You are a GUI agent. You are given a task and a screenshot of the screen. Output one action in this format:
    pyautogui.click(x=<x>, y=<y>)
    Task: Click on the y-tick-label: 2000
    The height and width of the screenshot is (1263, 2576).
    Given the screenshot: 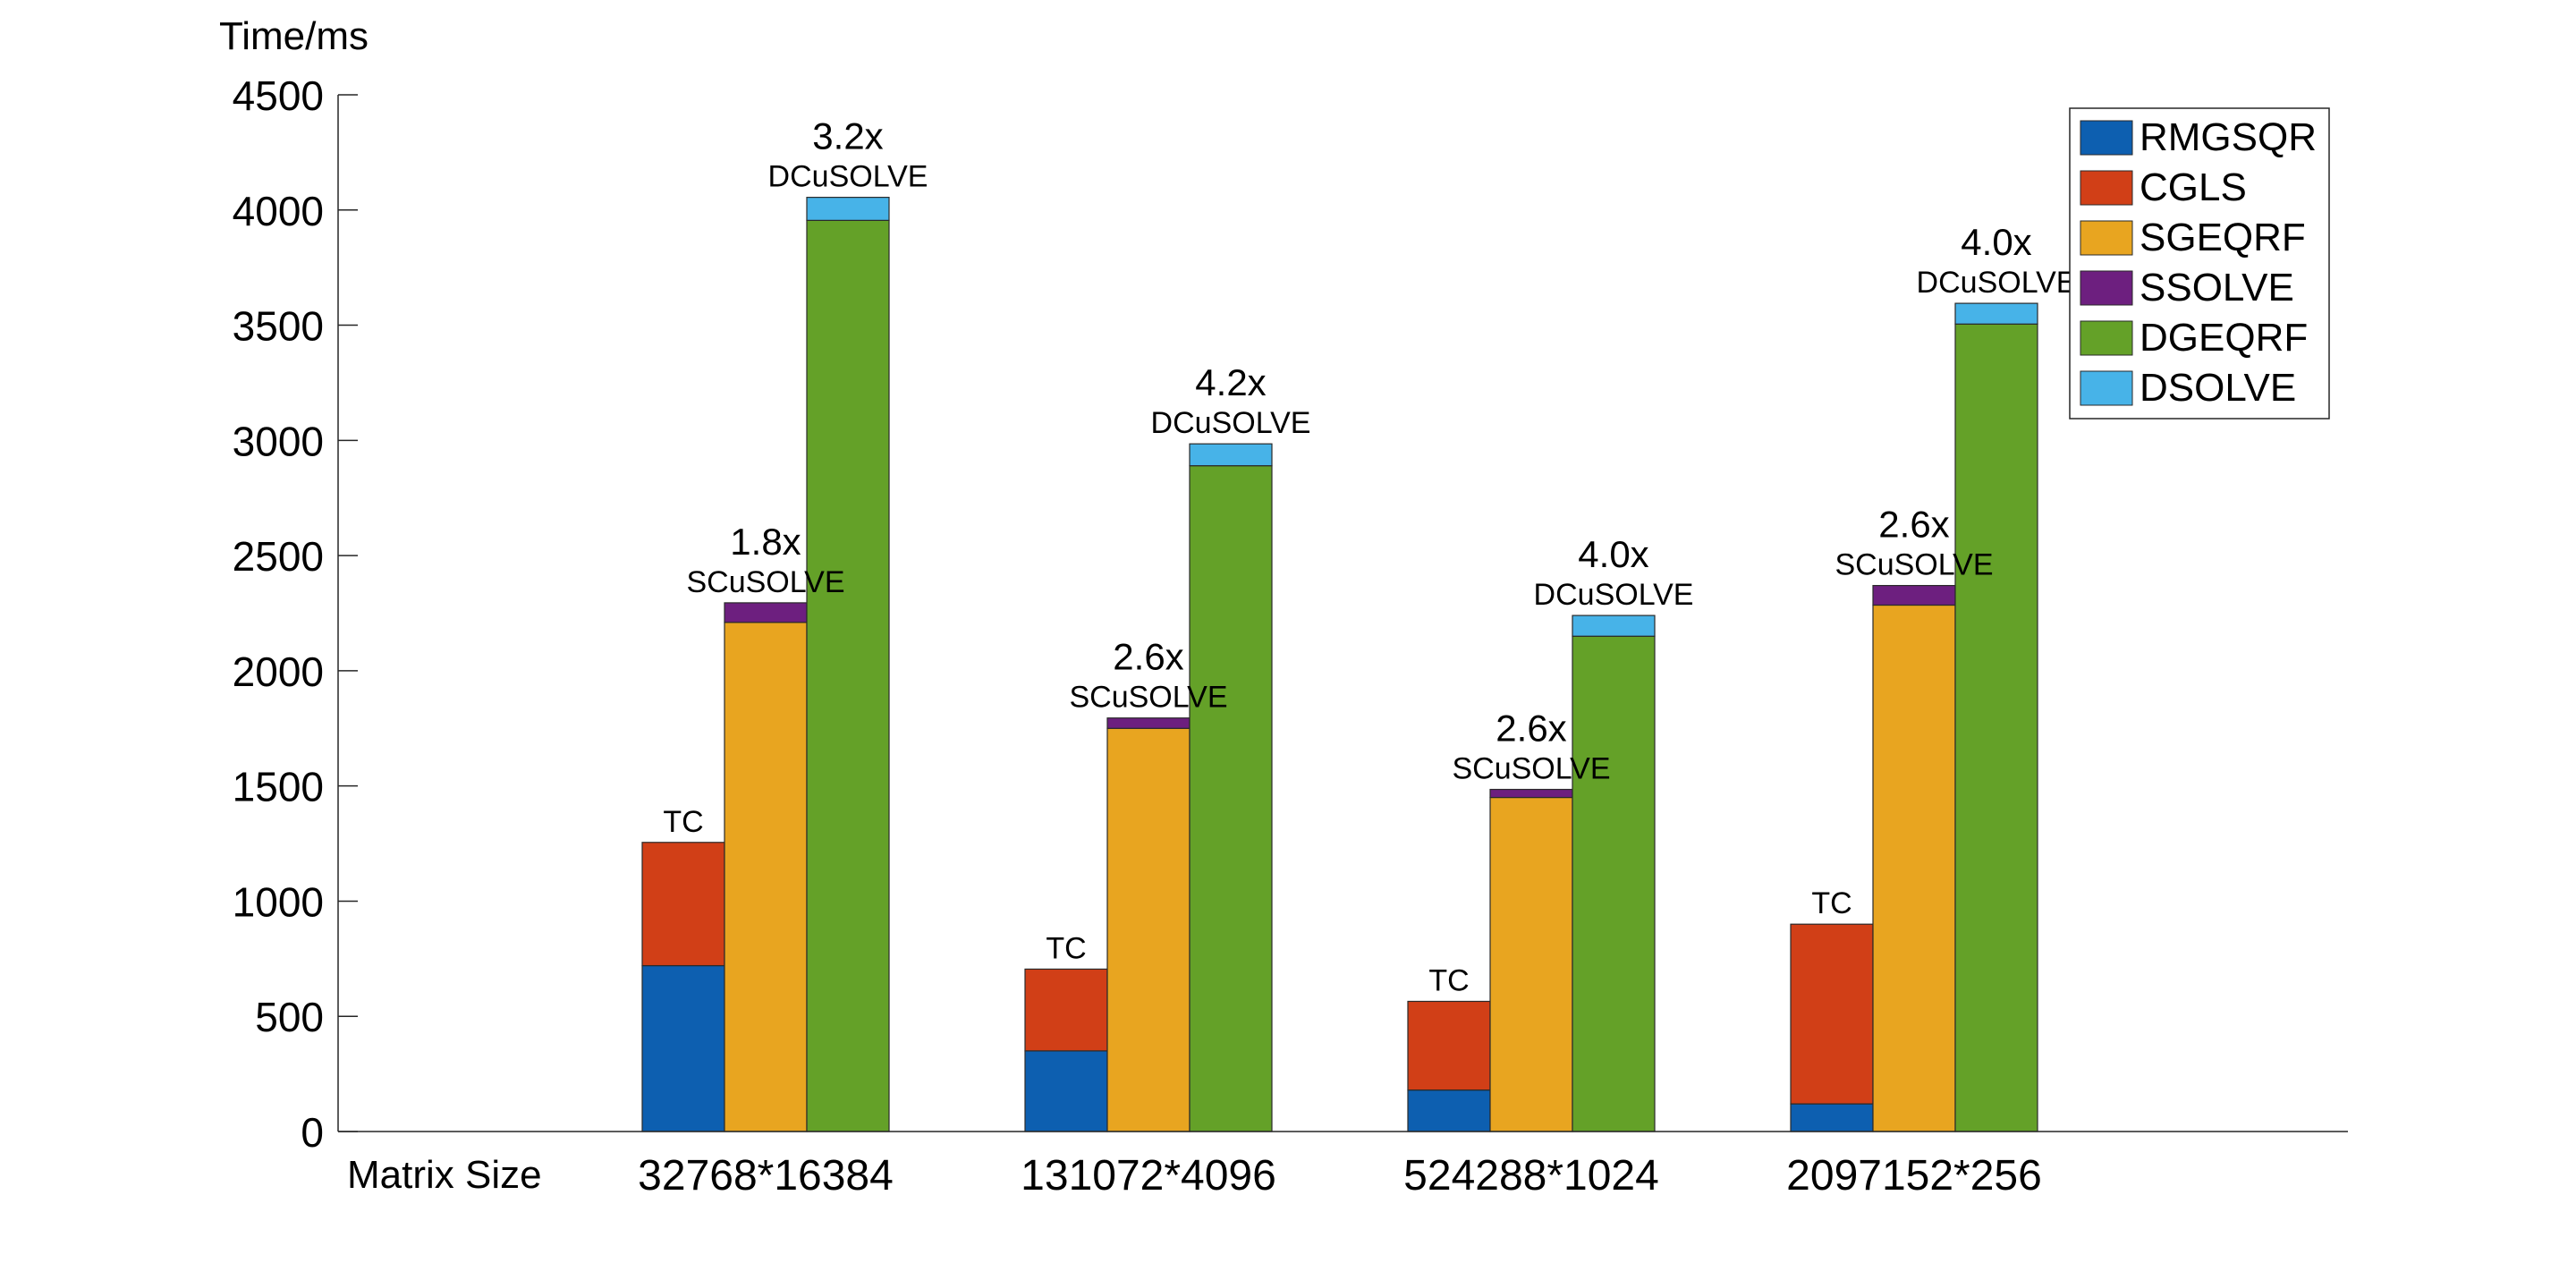 What is the action you would take?
    pyautogui.click(x=278, y=671)
    